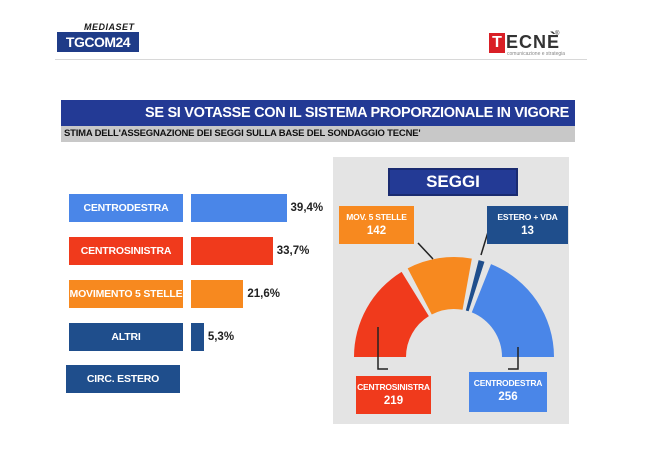 The image size is (655, 463). Describe the element at coordinates (533, 42) in the screenshot. I see `tecne-logo-text: ECNÈ` at that location.